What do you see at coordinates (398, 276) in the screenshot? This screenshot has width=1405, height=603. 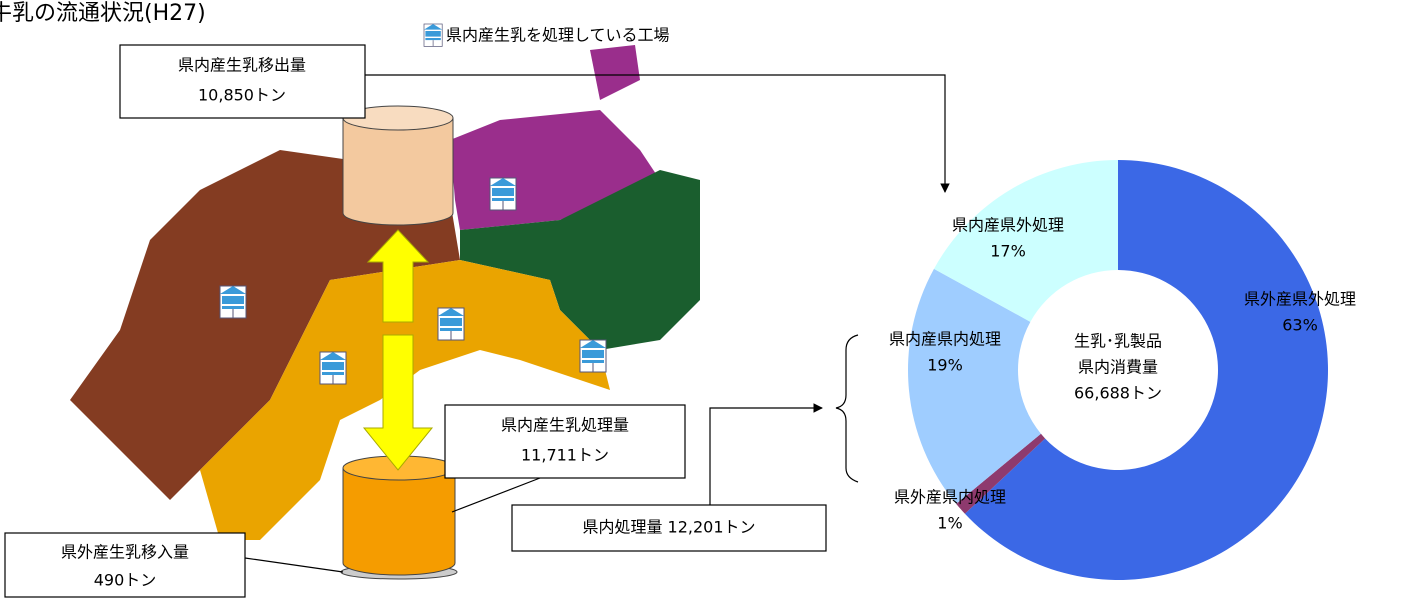 I see `arrow-up` at bounding box center [398, 276].